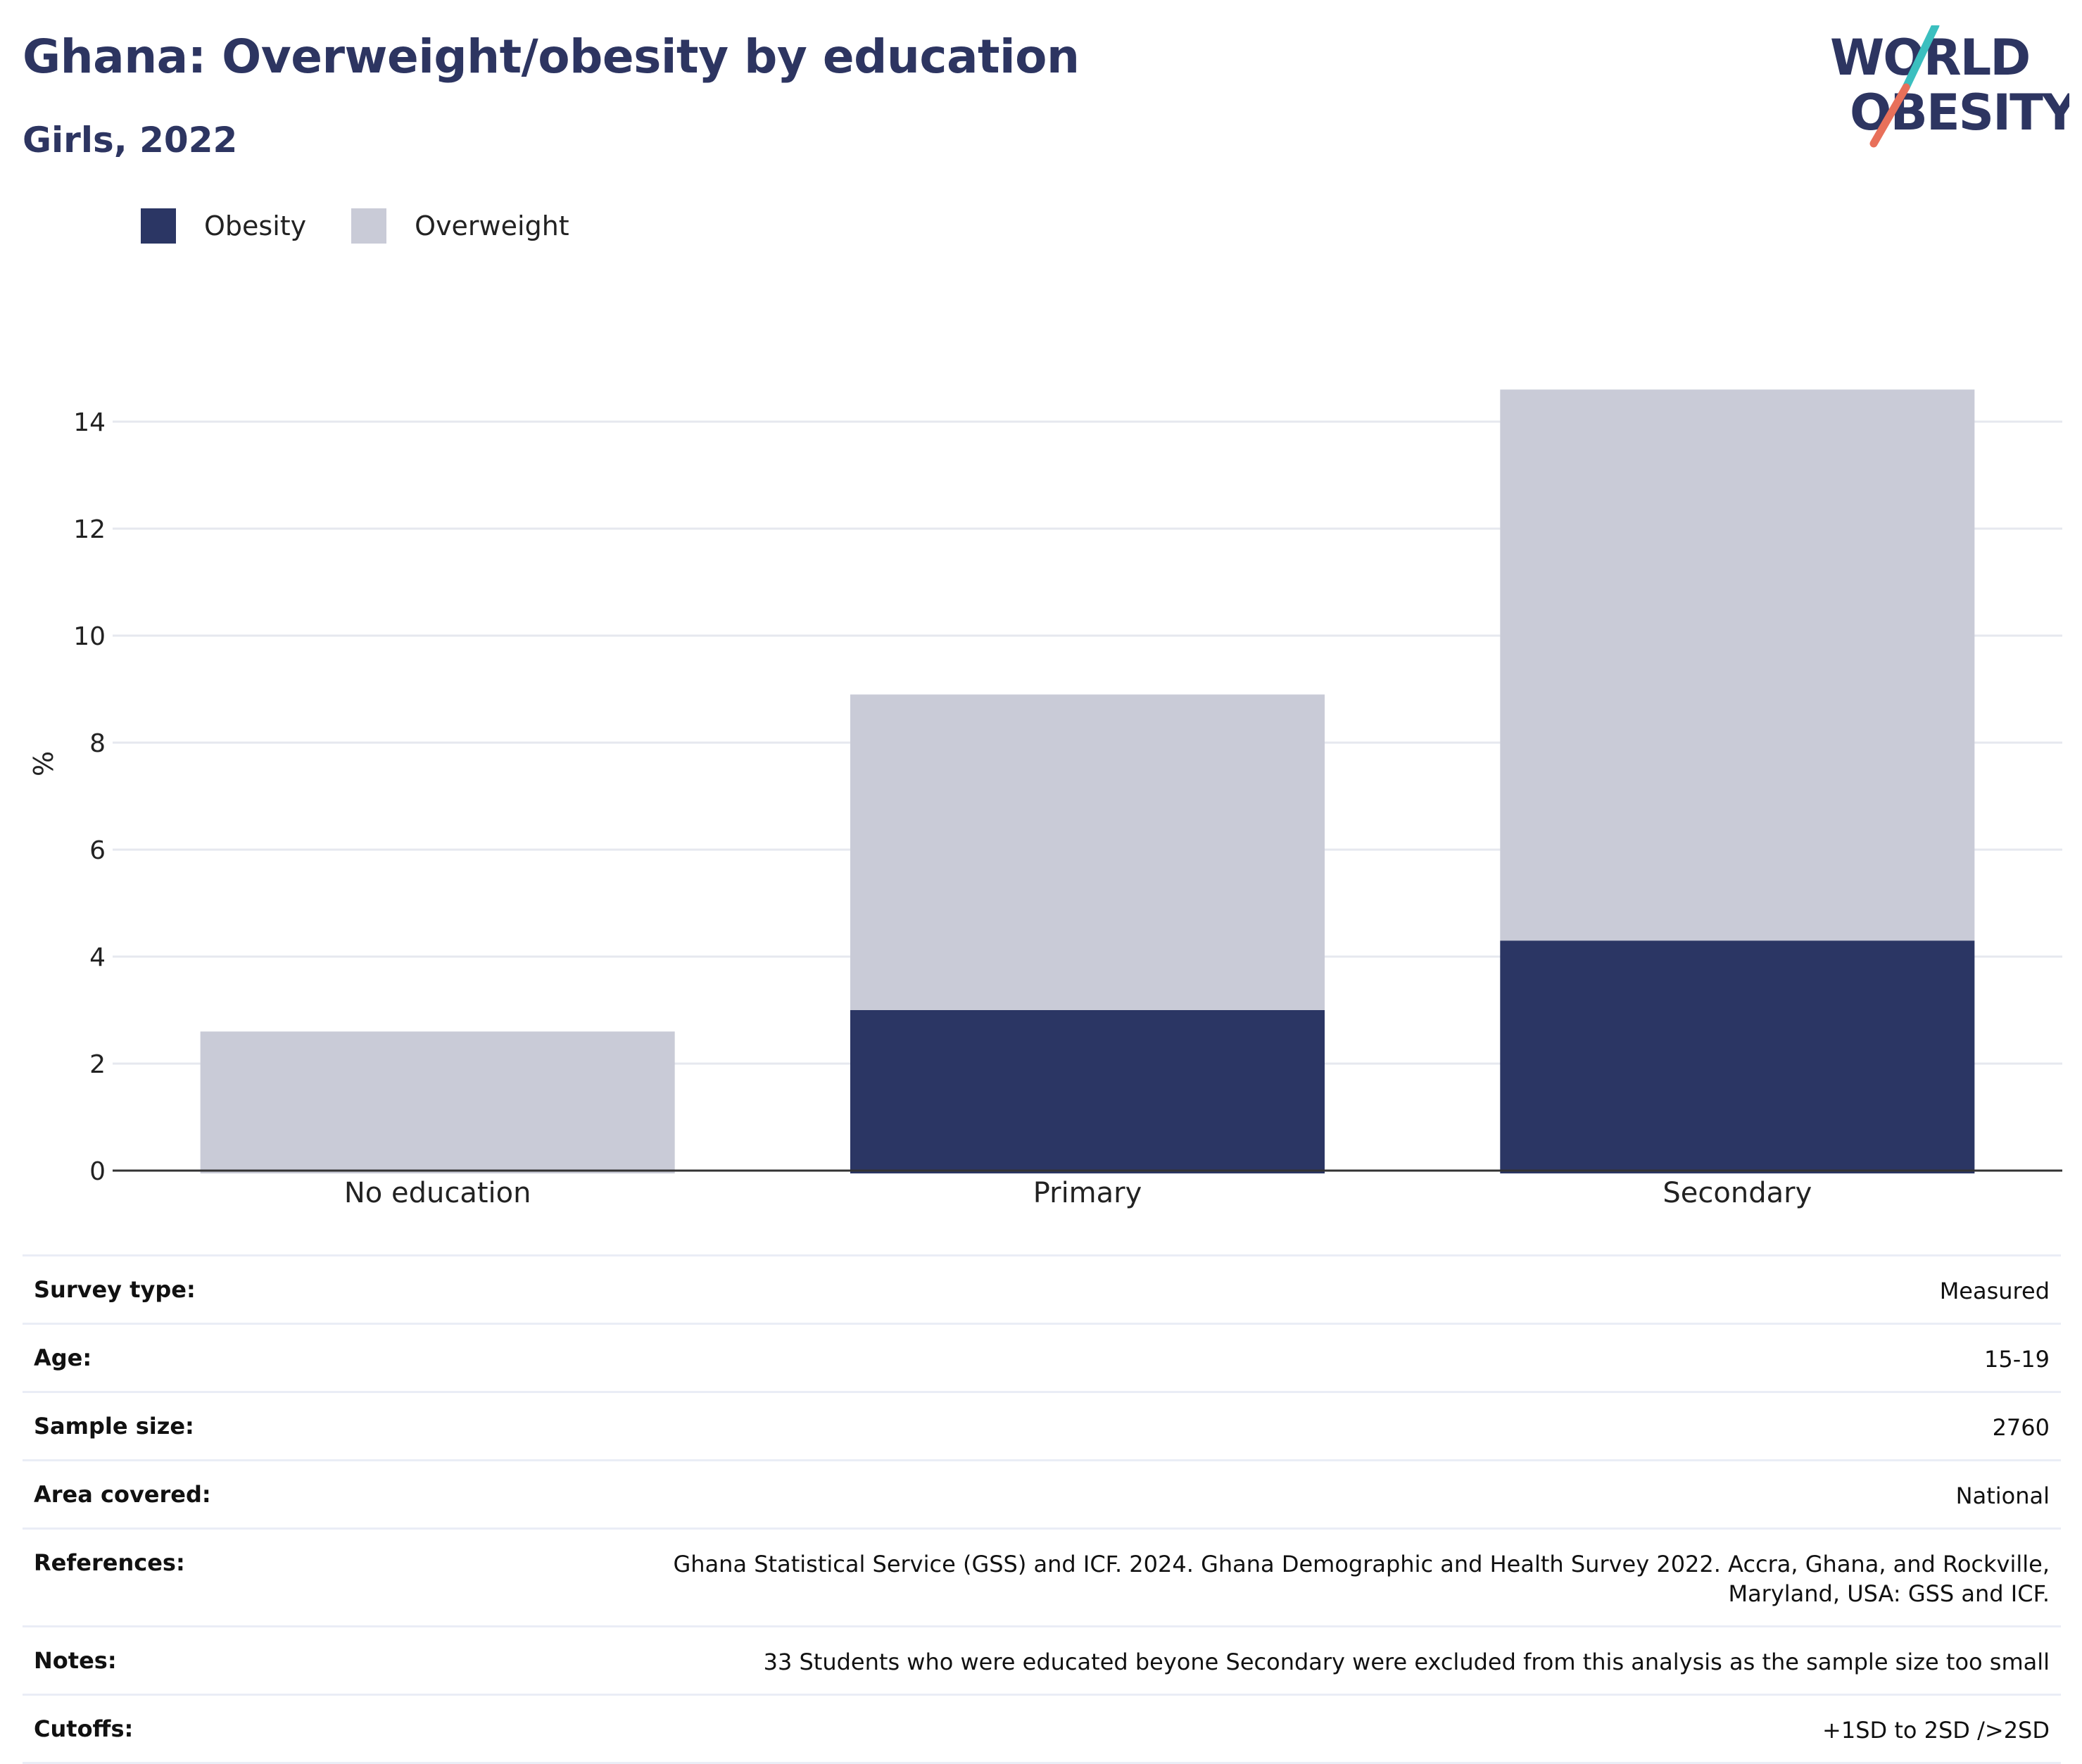 Image resolution: width=2082 pixels, height=1764 pixels. I want to click on chart-legend: Obesity Overweight, so click(377, 226).